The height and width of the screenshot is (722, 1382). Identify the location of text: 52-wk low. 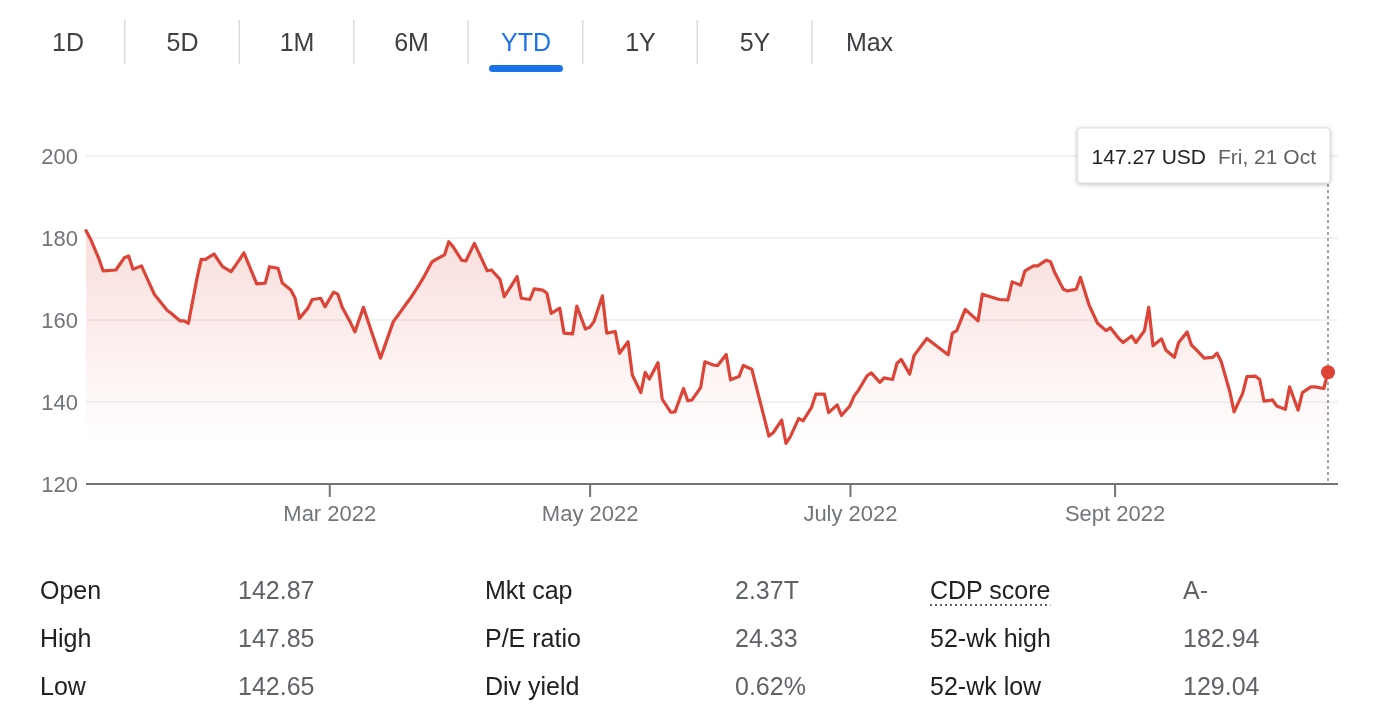
(986, 686).